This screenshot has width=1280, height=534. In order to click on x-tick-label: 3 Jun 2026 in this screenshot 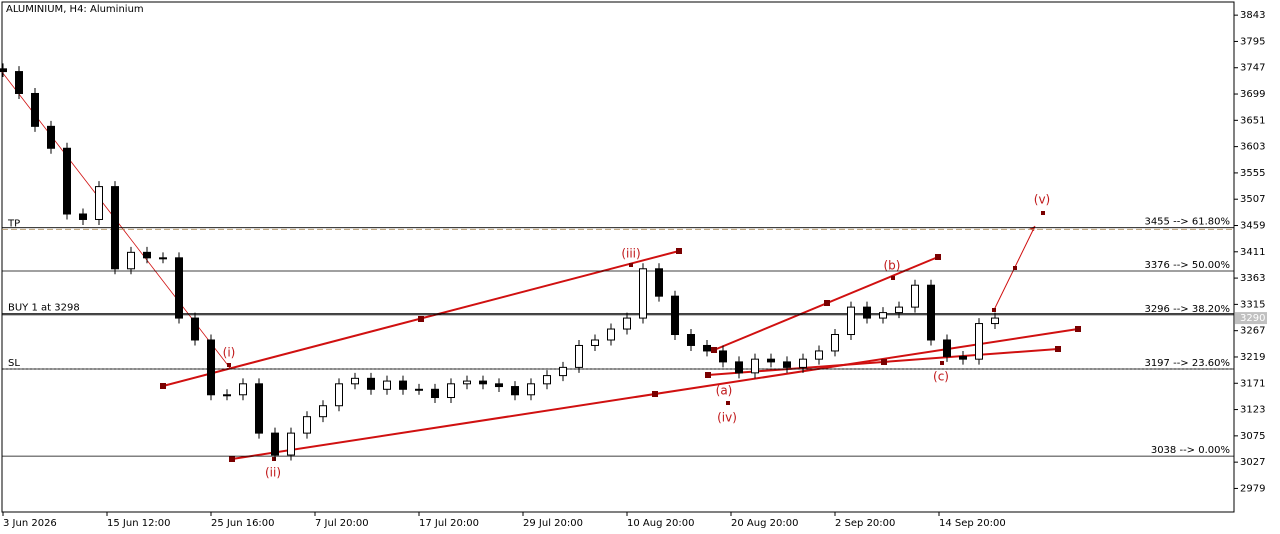, I will do `click(30, 523)`.